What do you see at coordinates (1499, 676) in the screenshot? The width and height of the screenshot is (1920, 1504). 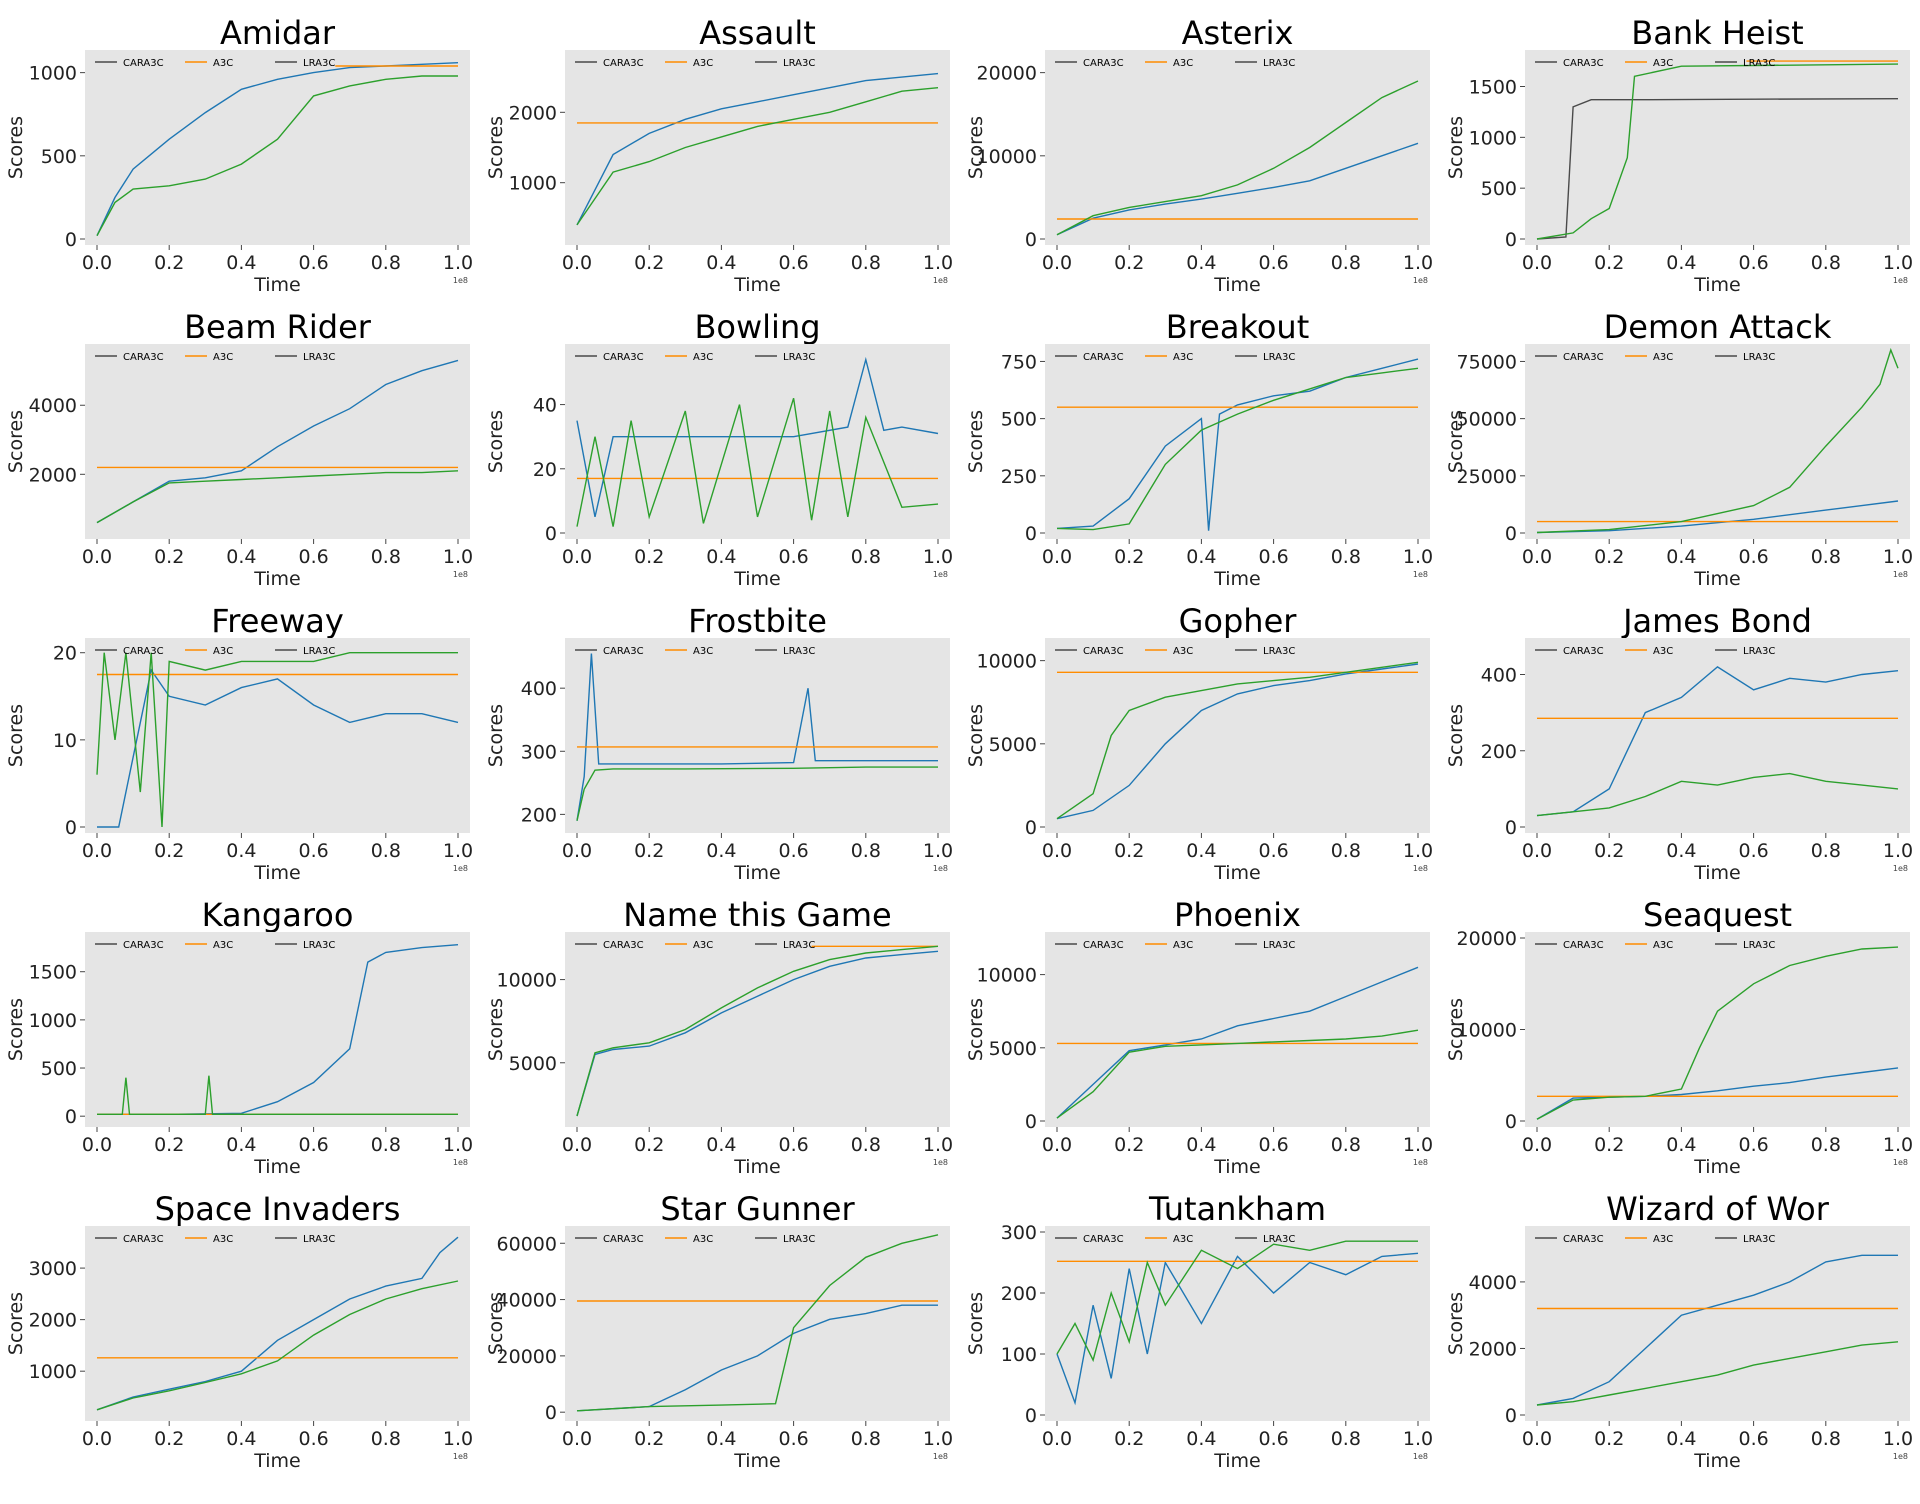 I see `y-tick-label: 400` at bounding box center [1499, 676].